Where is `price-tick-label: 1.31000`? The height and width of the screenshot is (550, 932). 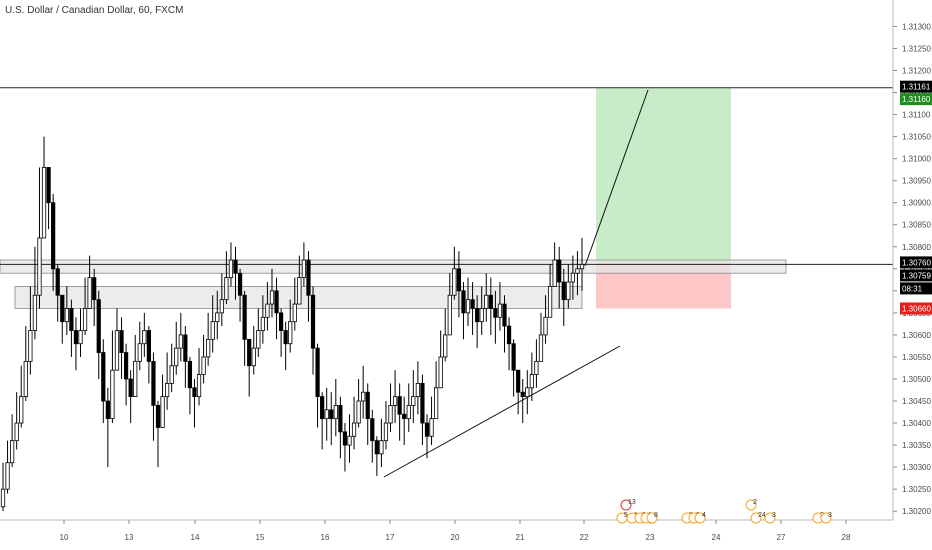
price-tick-label: 1.31000 is located at coordinates (916, 159).